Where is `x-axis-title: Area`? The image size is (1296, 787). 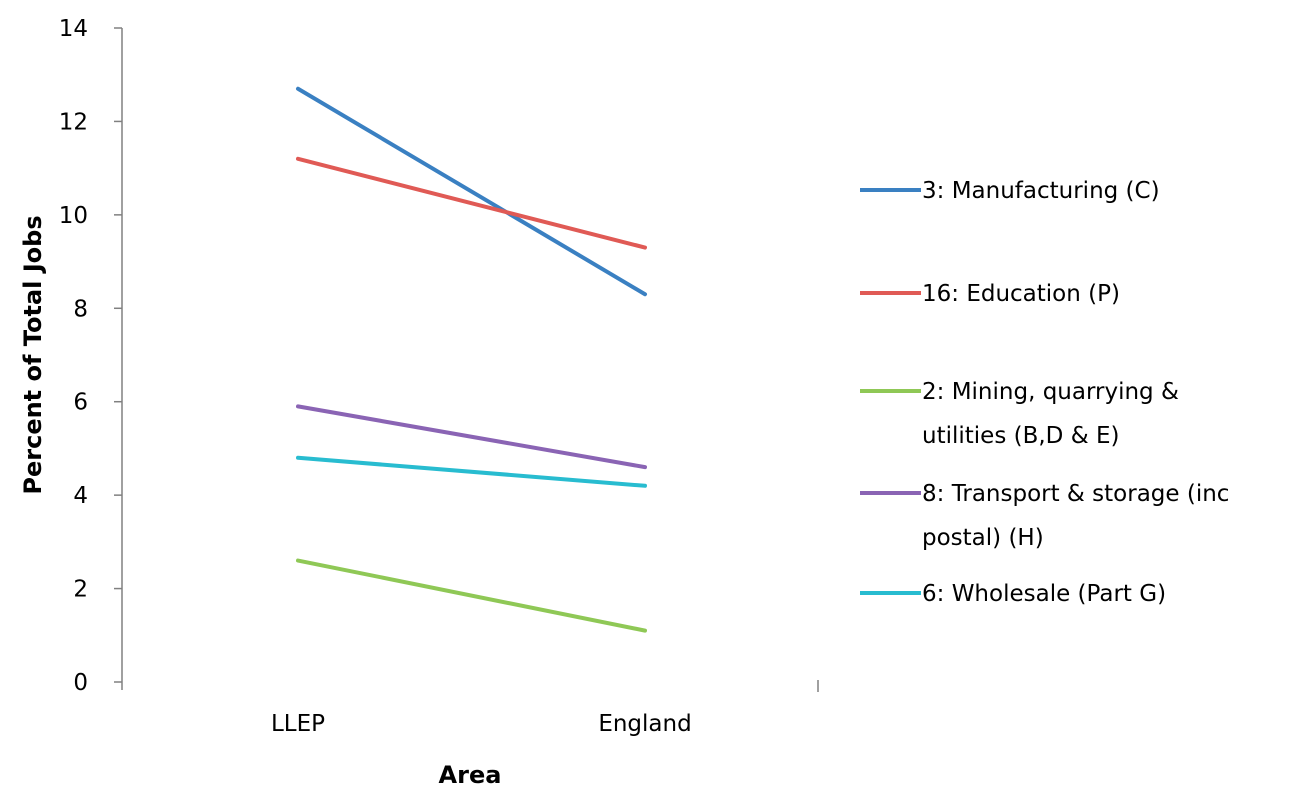 x-axis-title: Area is located at coordinates (470, 774).